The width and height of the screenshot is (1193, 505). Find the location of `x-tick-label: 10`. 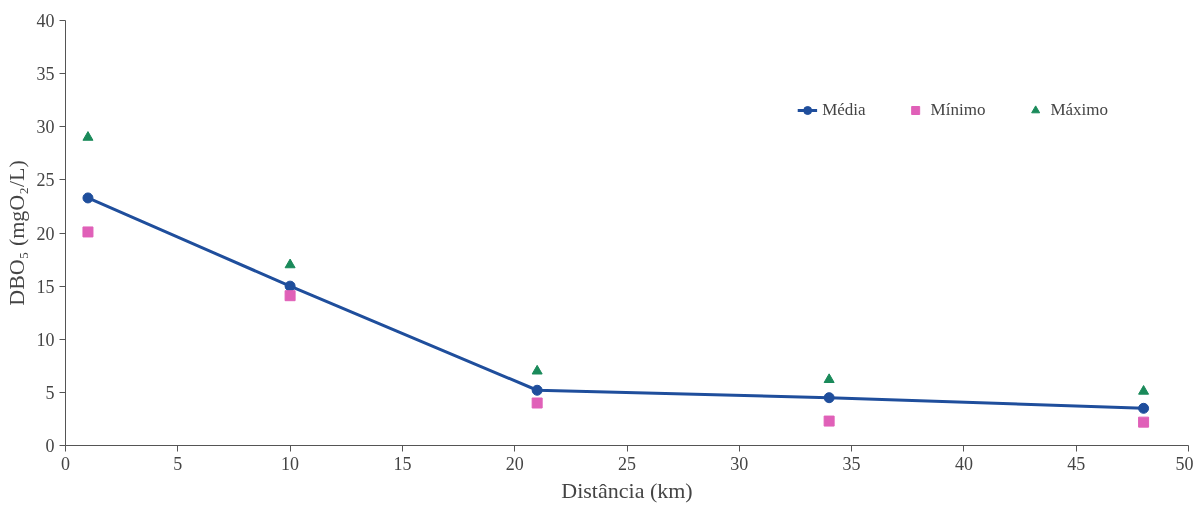

x-tick-label: 10 is located at coordinates (290, 463).